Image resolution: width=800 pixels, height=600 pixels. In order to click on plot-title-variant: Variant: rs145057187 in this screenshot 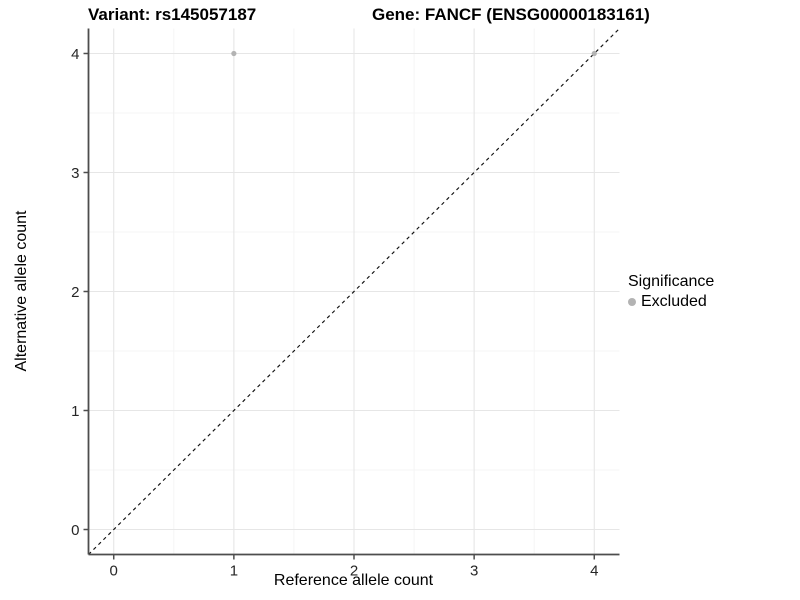, I will do `click(172, 14)`.